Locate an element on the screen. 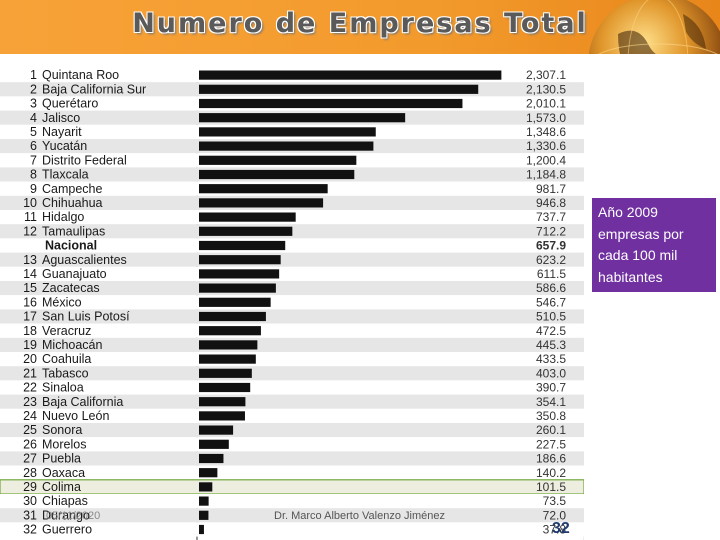 The height and width of the screenshot is (540, 720). chart-row: 22 Sinaloa 390.7 is located at coordinates (292, 387).